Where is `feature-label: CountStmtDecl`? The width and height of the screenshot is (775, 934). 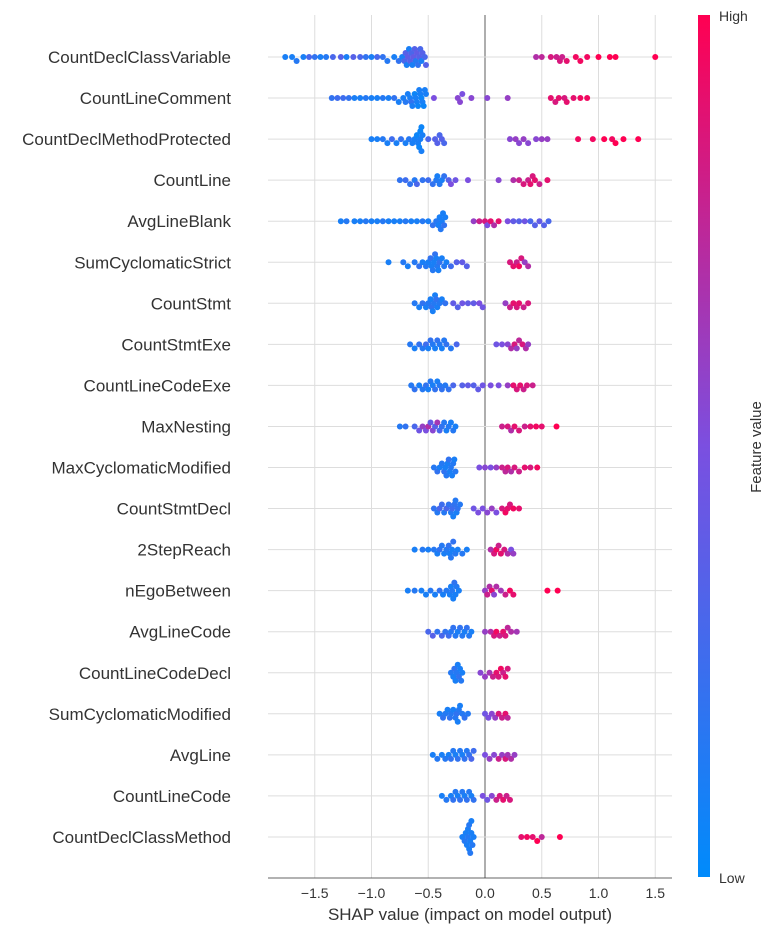
feature-label: CountStmtDecl is located at coordinates (174, 509).